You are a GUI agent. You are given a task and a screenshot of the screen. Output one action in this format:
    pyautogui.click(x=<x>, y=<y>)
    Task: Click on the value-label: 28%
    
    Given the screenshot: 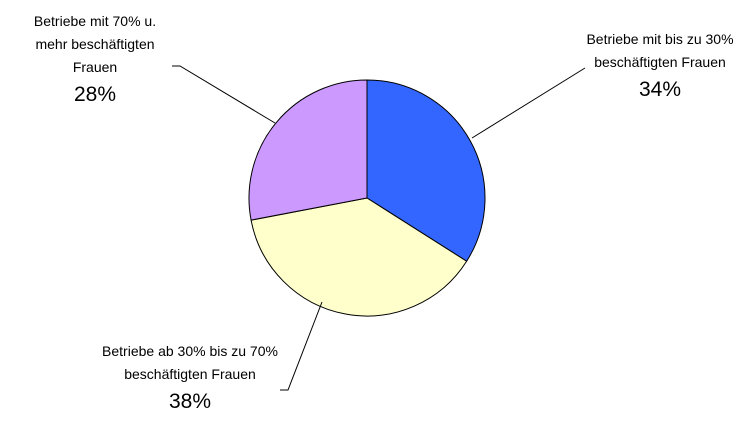 What is the action you would take?
    pyautogui.click(x=95, y=94)
    